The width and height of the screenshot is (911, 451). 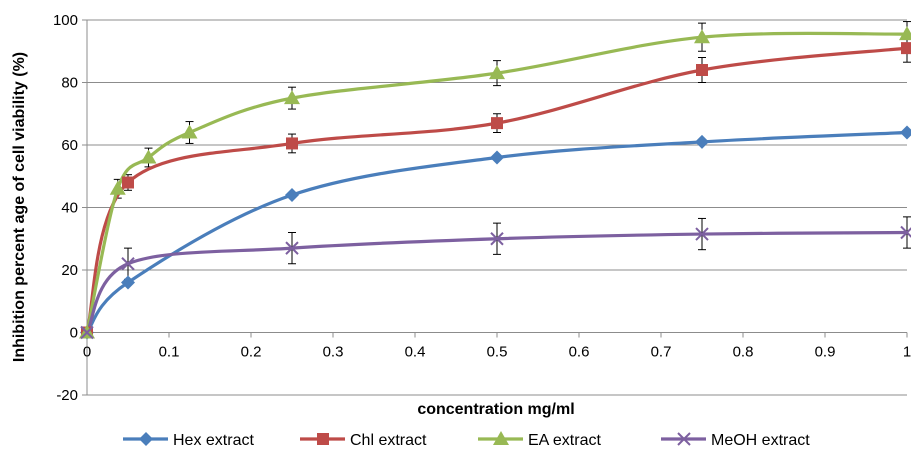 I want to click on x-tick-label: 0.2, so click(x=251, y=352).